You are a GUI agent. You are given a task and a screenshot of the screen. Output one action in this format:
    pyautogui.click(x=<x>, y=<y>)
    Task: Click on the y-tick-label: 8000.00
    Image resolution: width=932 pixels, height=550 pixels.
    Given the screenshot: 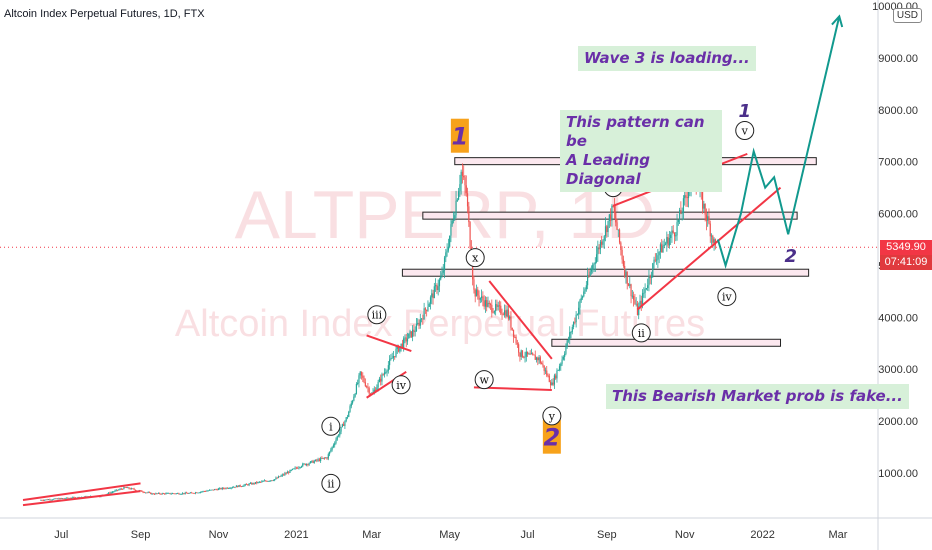 What is the action you would take?
    pyautogui.click(x=898, y=111)
    